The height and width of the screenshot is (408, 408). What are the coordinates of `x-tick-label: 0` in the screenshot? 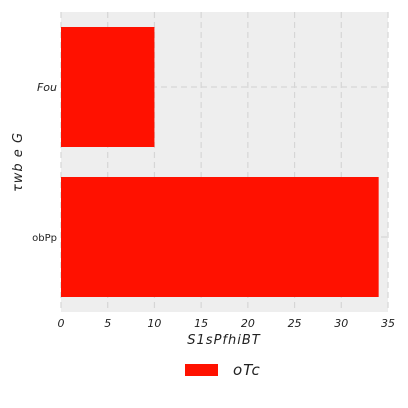 It's located at (61, 323).